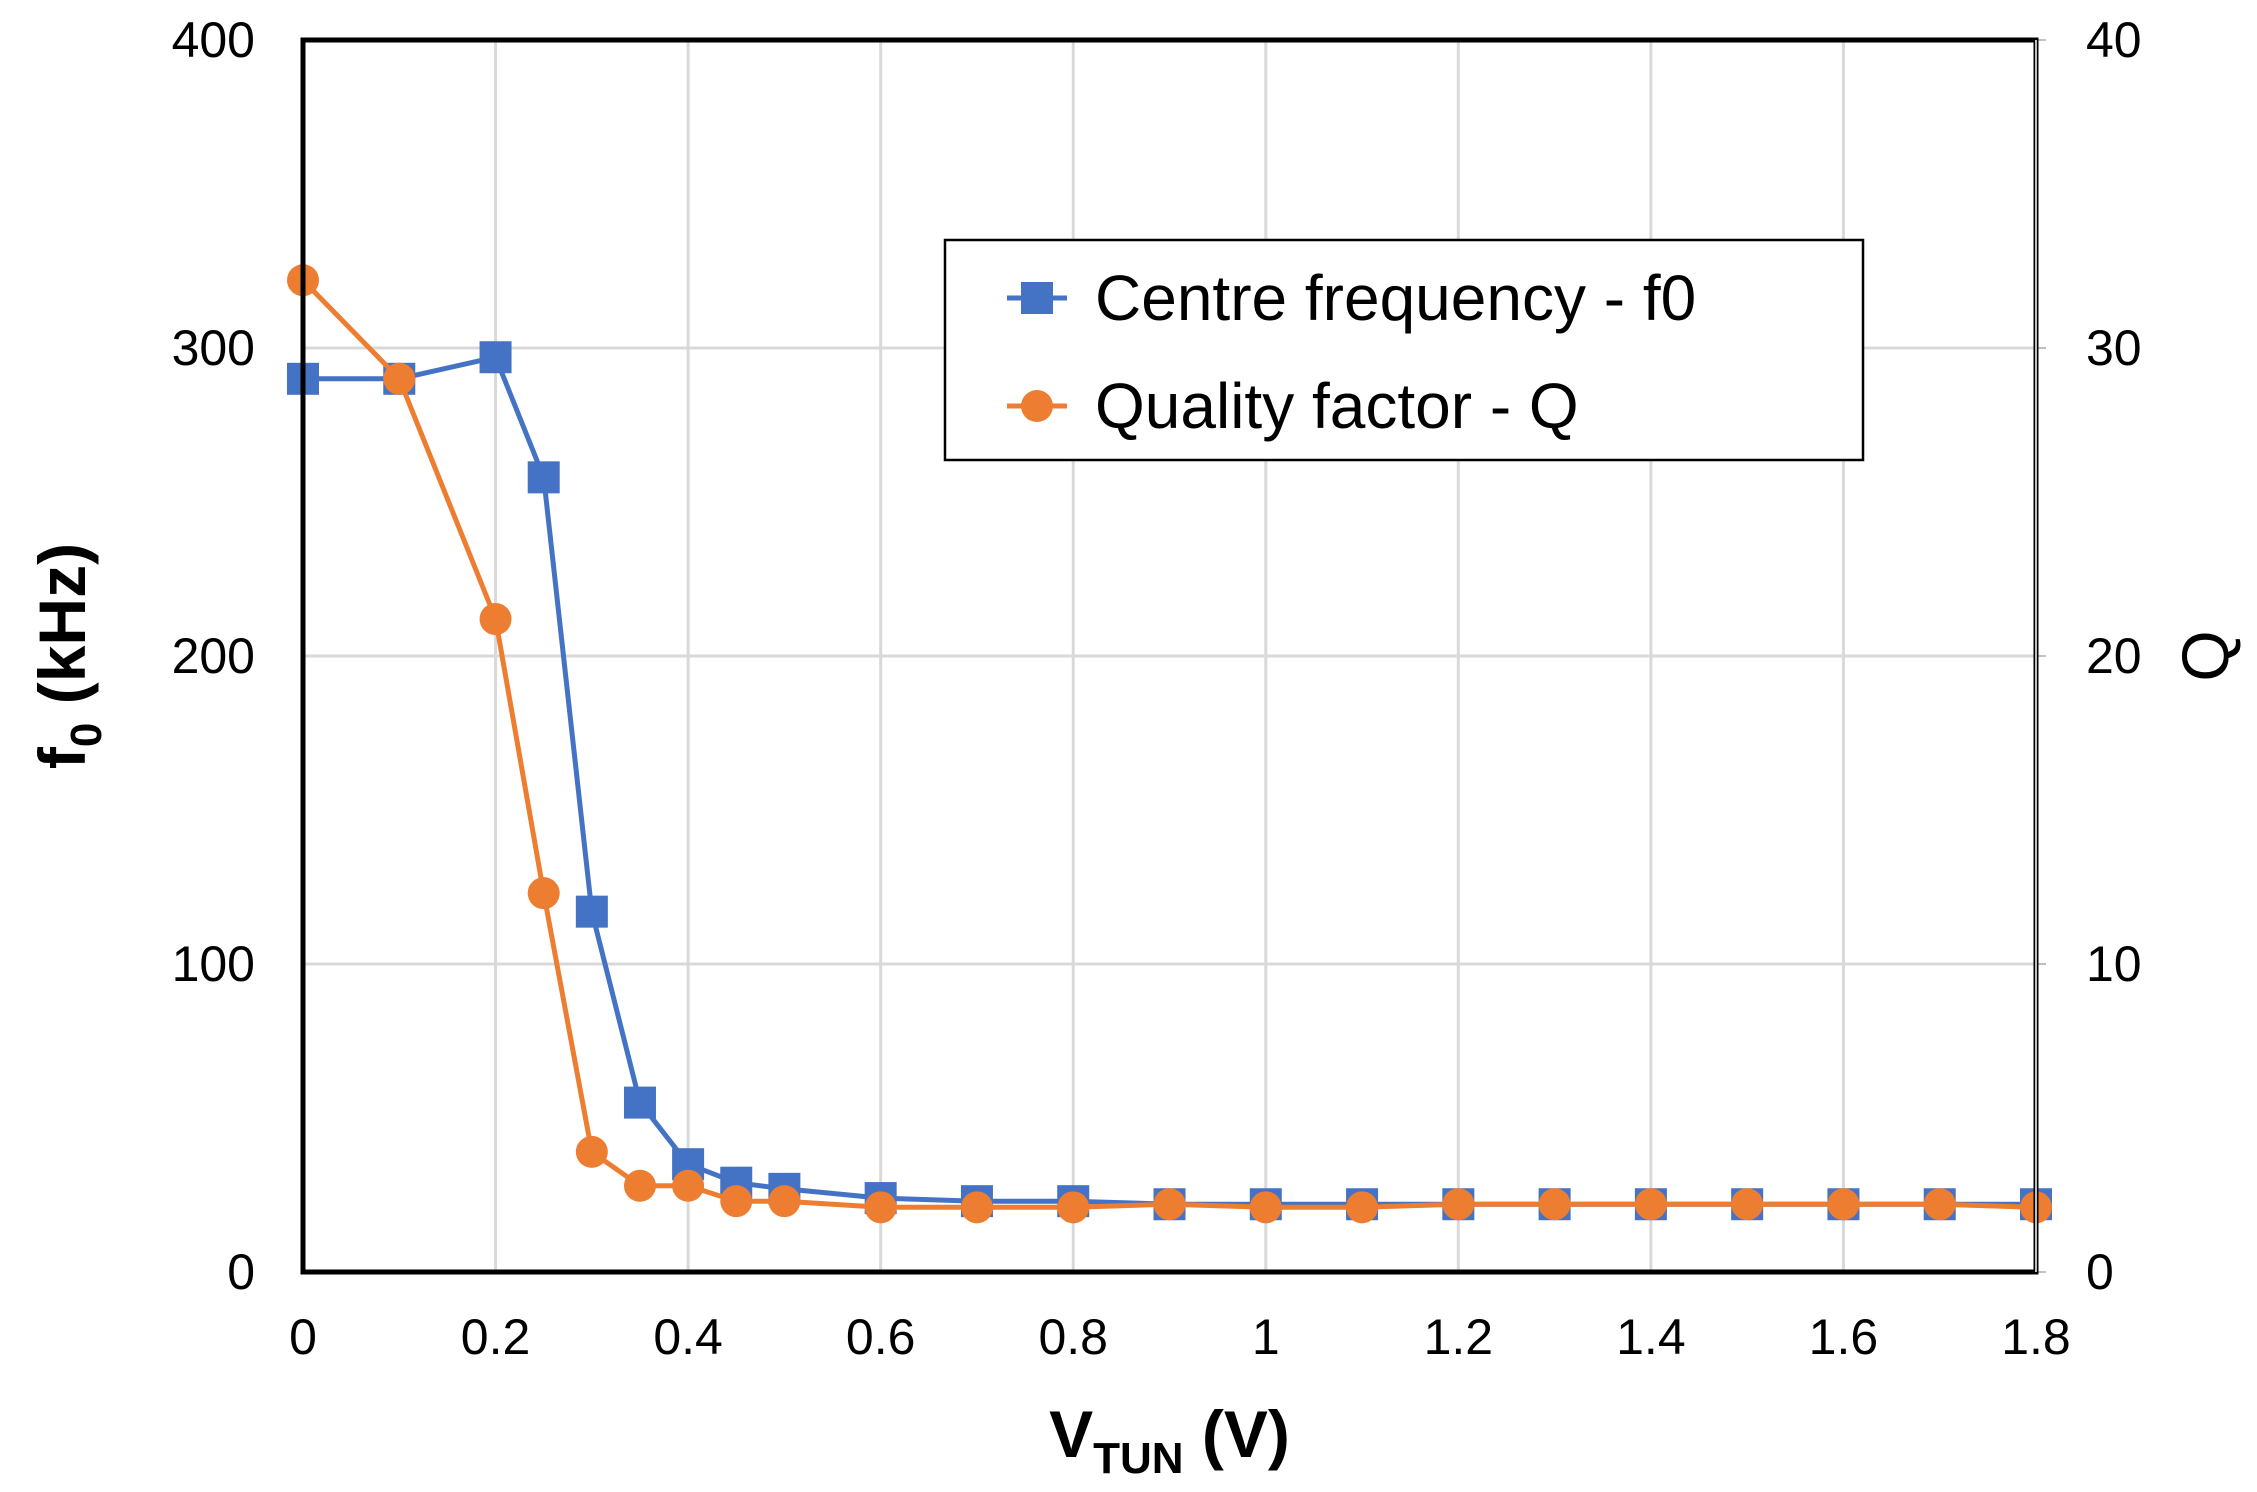  What do you see at coordinates (1180, 1337) in the screenshot?
I see `x-tick-labels: 0 0.2 0.4 0.6 0.8 1 1.2 1.4 1.6 1.8` at bounding box center [1180, 1337].